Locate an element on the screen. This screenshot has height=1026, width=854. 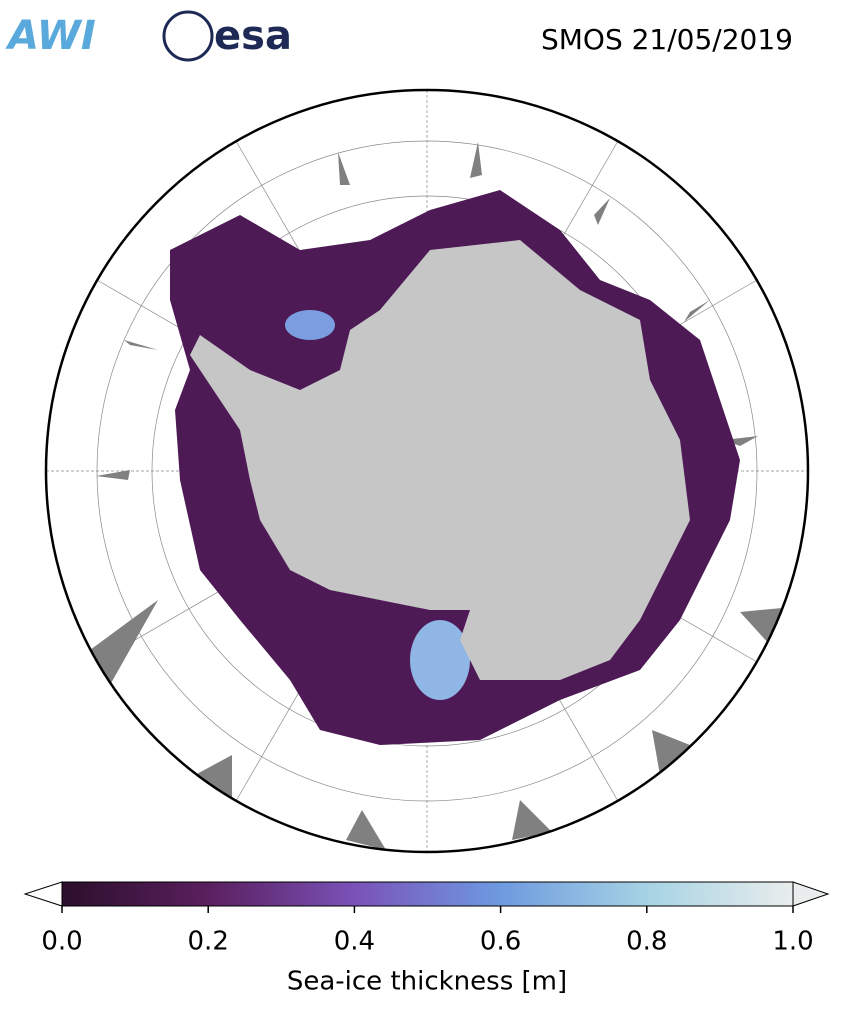
colorbar is located at coordinates (426, 894).